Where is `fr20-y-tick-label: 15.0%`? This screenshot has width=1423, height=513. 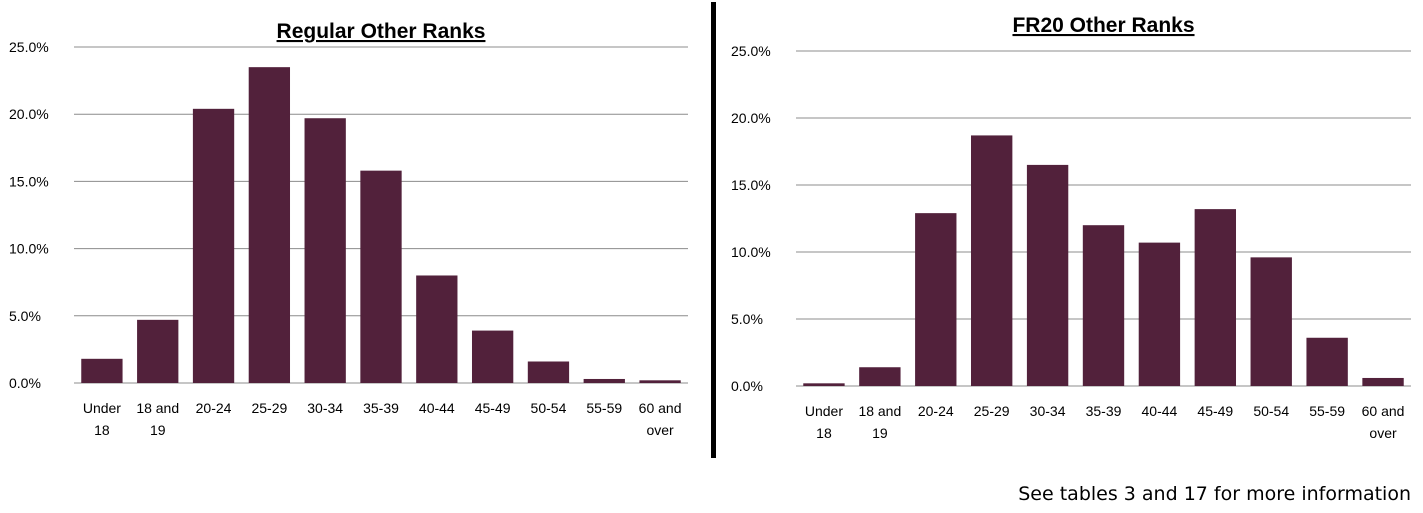
fr20-y-tick-label: 15.0% is located at coordinates (751, 185).